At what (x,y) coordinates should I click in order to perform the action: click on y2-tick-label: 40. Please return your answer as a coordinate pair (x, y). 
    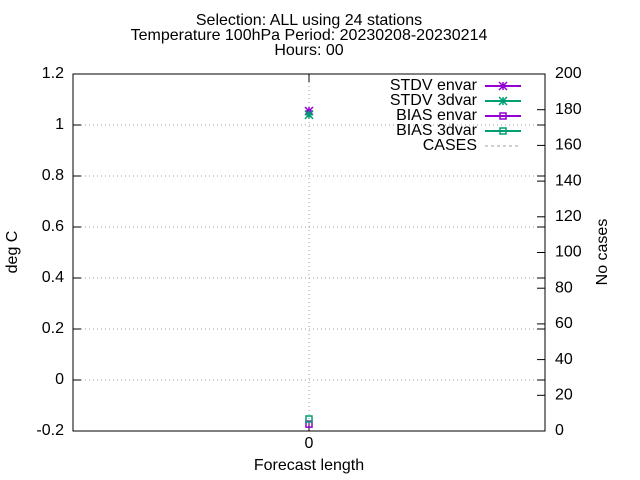
    Looking at the image, I should click on (564, 359).